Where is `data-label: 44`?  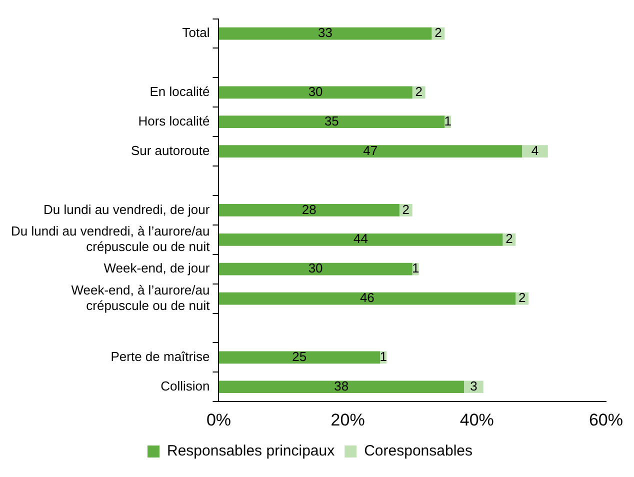
data-label: 44 is located at coordinates (360, 238).